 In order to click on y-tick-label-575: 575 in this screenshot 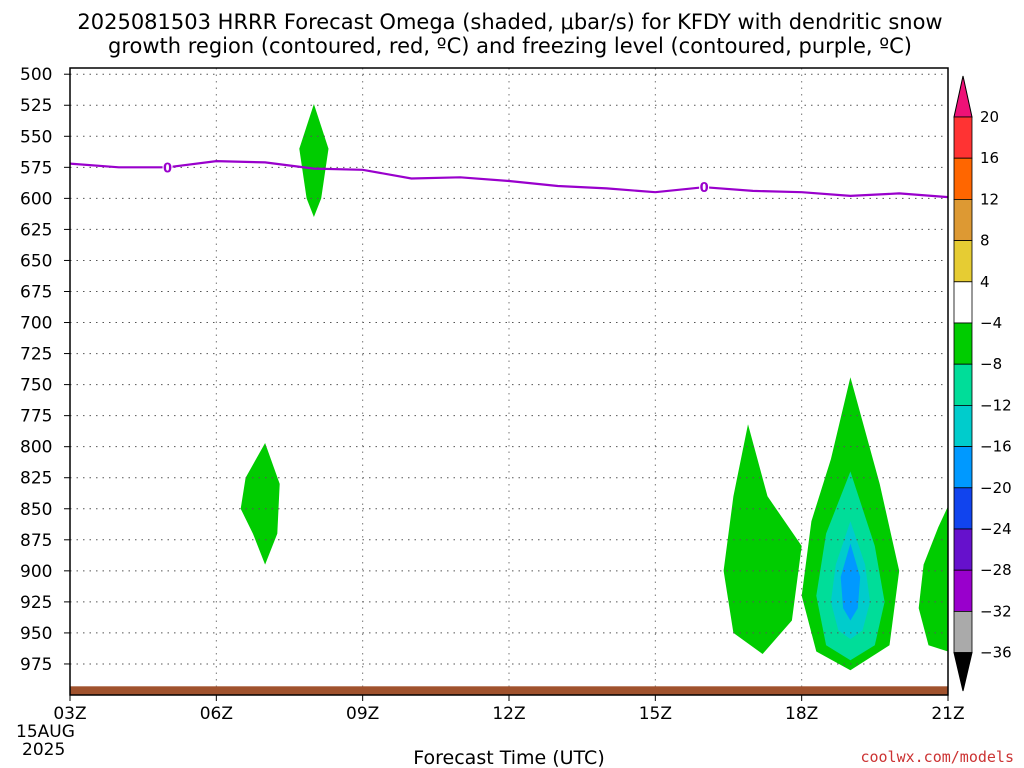, I will do `click(36, 168)`.